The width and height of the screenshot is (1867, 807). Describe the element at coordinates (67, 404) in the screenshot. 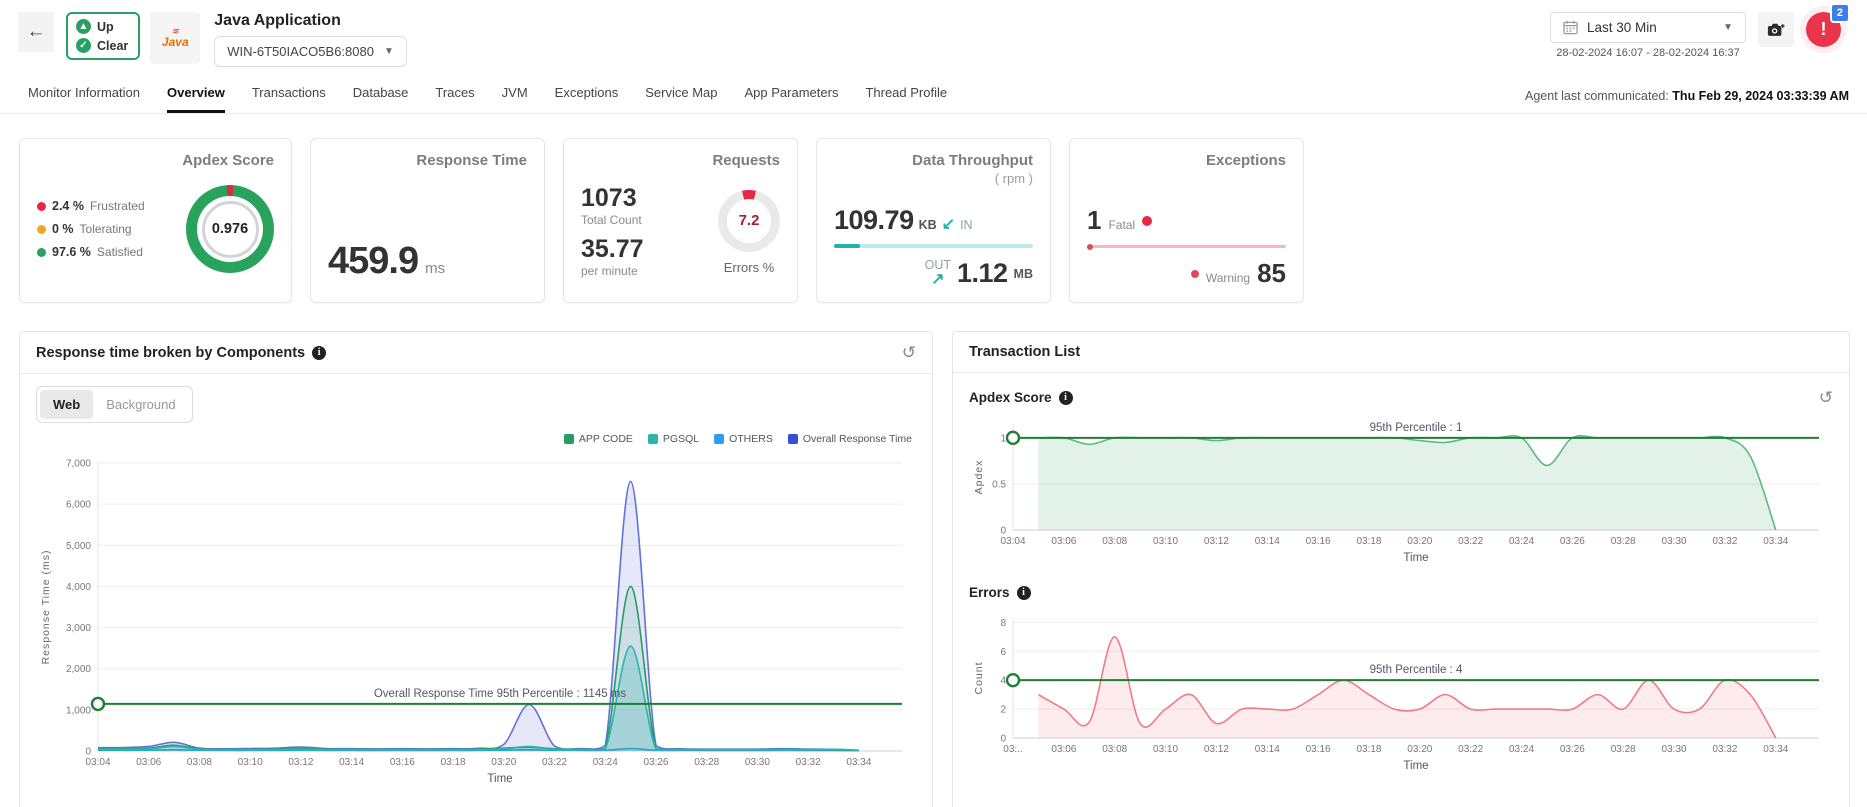

I see `toggle-web: Web` at that location.